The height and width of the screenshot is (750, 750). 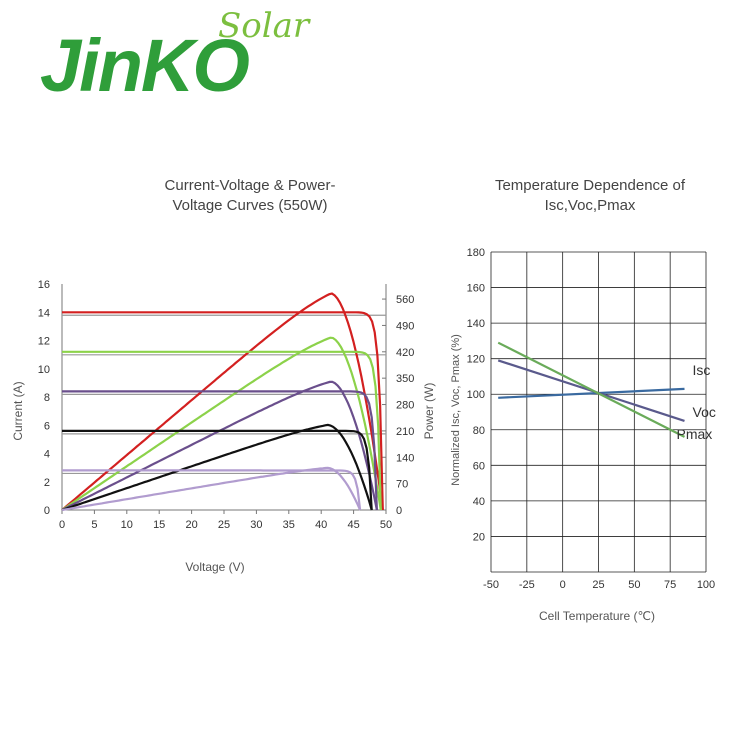 What do you see at coordinates (402, 485) in the screenshot?
I see `iv-y2-tick-label: 70` at bounding box center [402, 485].